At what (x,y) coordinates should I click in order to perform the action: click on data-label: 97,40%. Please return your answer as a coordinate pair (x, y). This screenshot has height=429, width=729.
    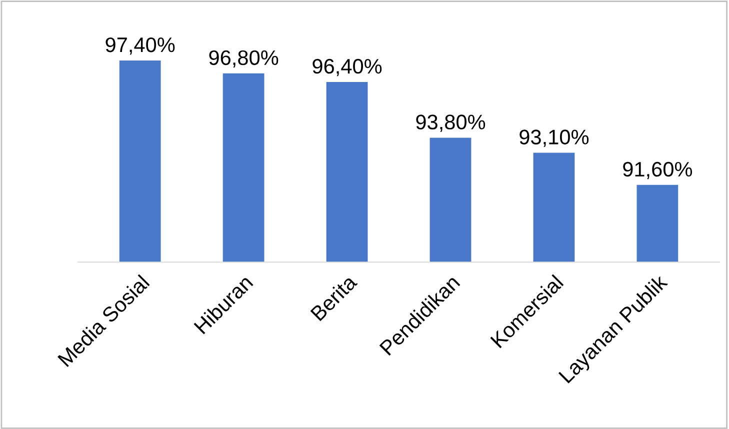
    Looking at the image, I should click on (140, 46).